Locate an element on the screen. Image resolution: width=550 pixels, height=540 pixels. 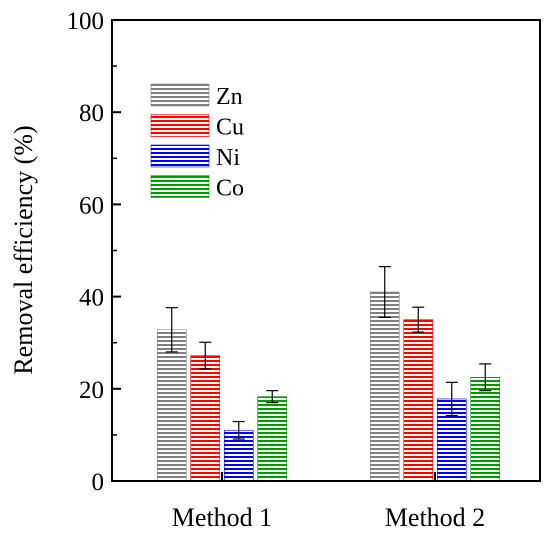
legend-item-ni: Ni is located at coordinates (195, 157).